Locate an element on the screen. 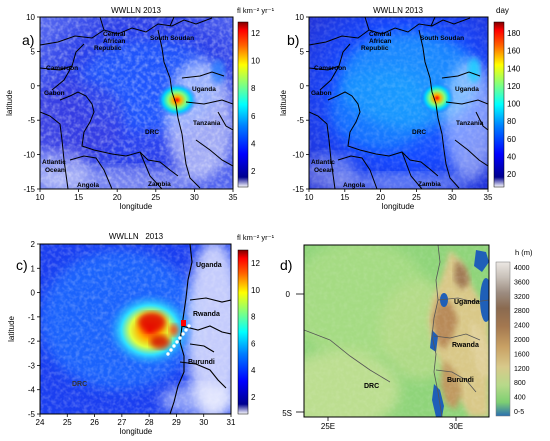 The image size is (550, 441). panel-a-label-car: Central African Republic is located at coordinates (110, 41).